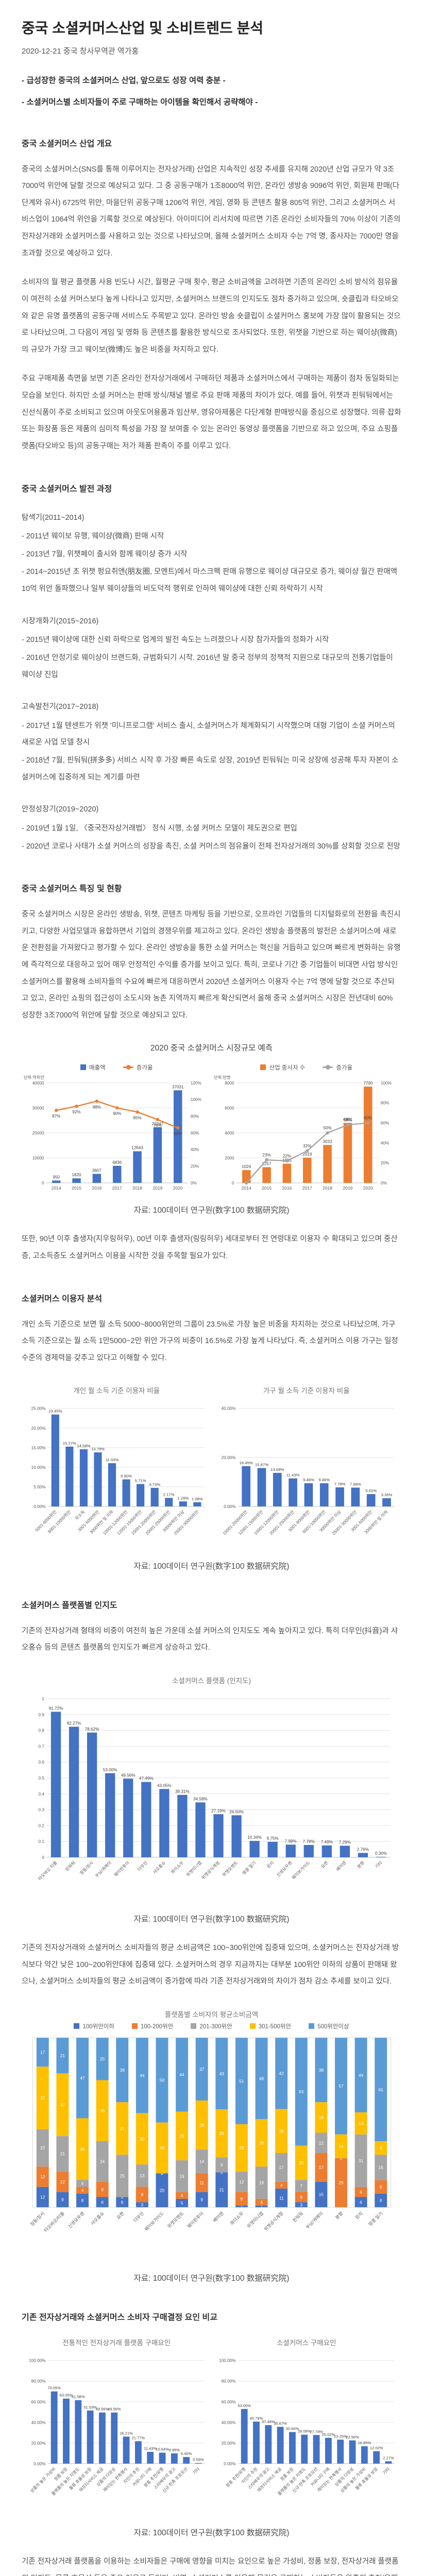  Describe the element at coordinates (261, 2143) in the screenshot. I see `svg-text: 28` at that location.